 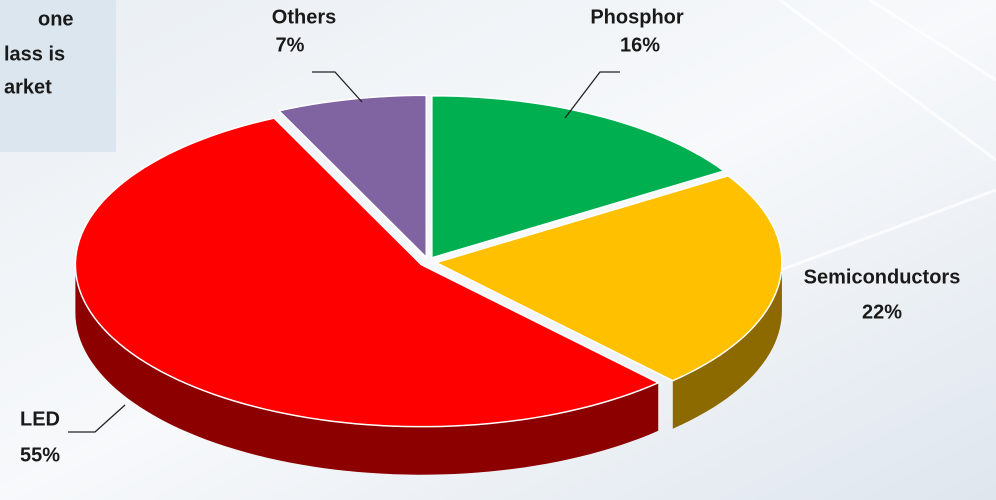 What do you see at coordinates (637, 17) in the screenshot?
I see `slice-label: Phosphor` at bounding box center [637, 17].